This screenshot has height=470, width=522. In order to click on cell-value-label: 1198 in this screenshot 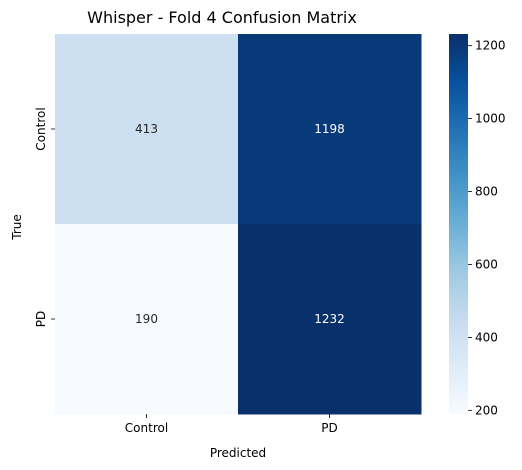, I will do `click(329, 129)`.